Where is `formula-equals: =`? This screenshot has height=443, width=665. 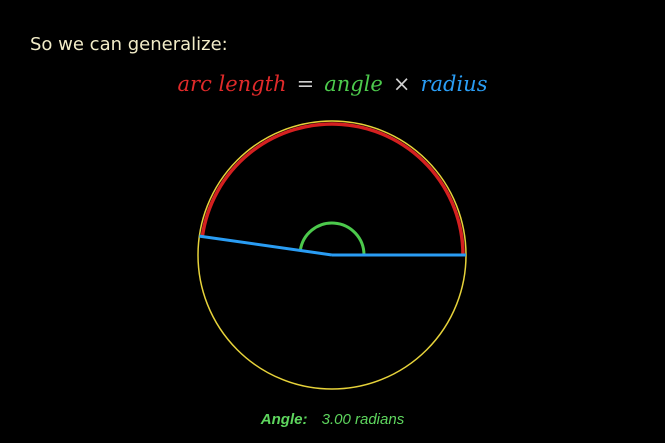
formula-equals: = is located at coordinates (305, 84).